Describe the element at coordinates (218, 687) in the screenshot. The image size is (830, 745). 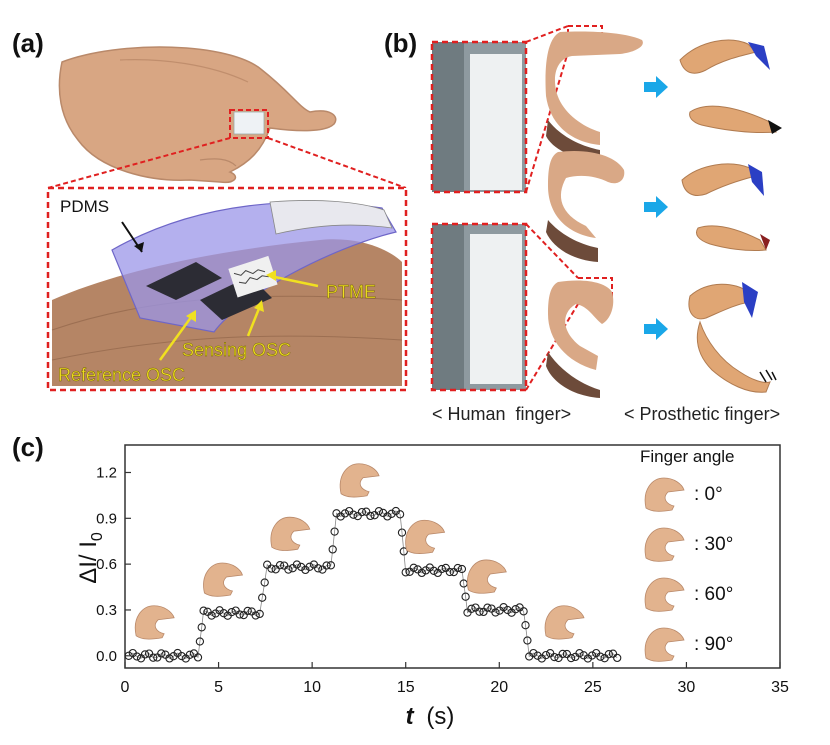
I see `x-tick-label-5: 5` at that location.